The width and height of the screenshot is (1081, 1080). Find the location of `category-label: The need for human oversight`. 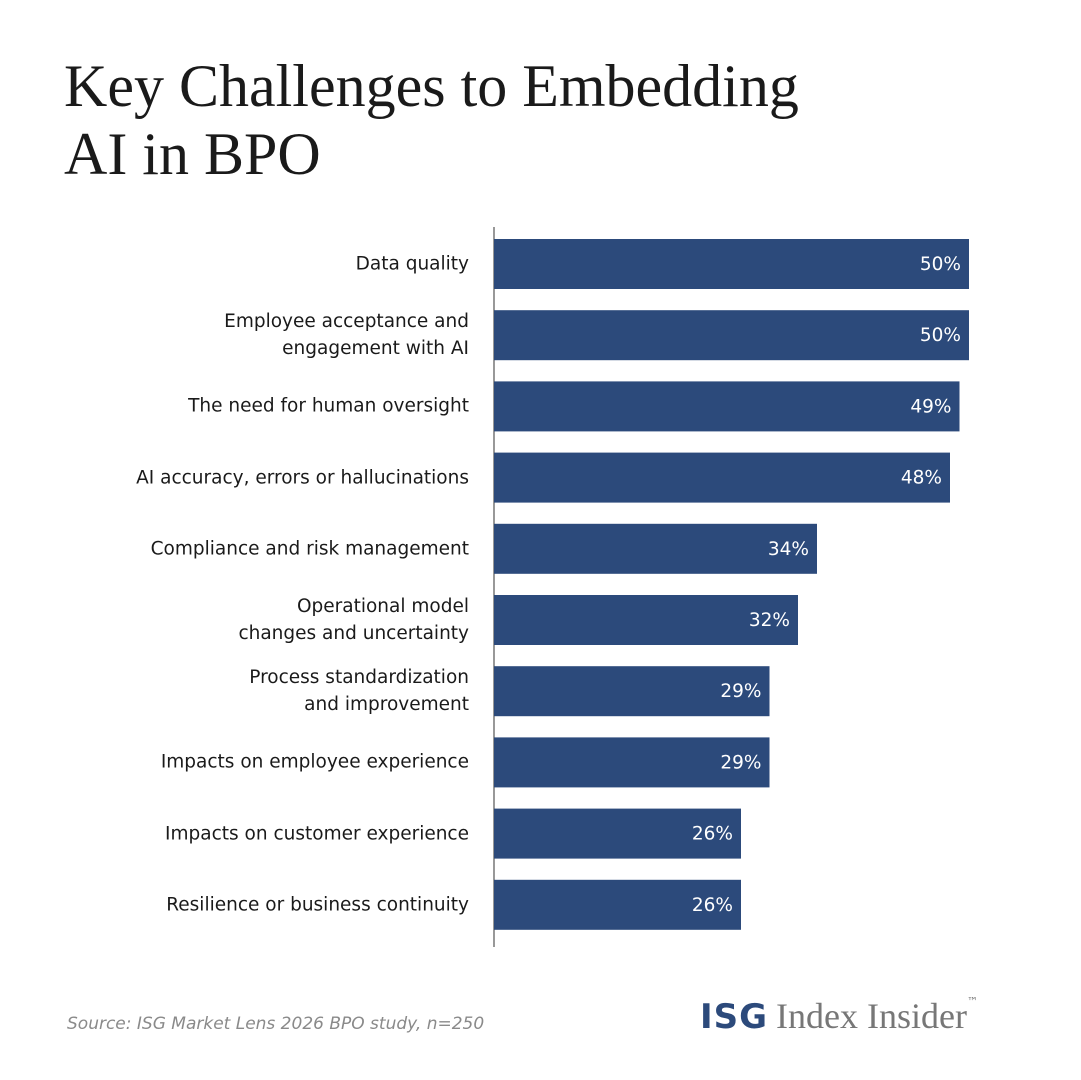

category-label: The need for human oversight is located at coordinates (328, 406).